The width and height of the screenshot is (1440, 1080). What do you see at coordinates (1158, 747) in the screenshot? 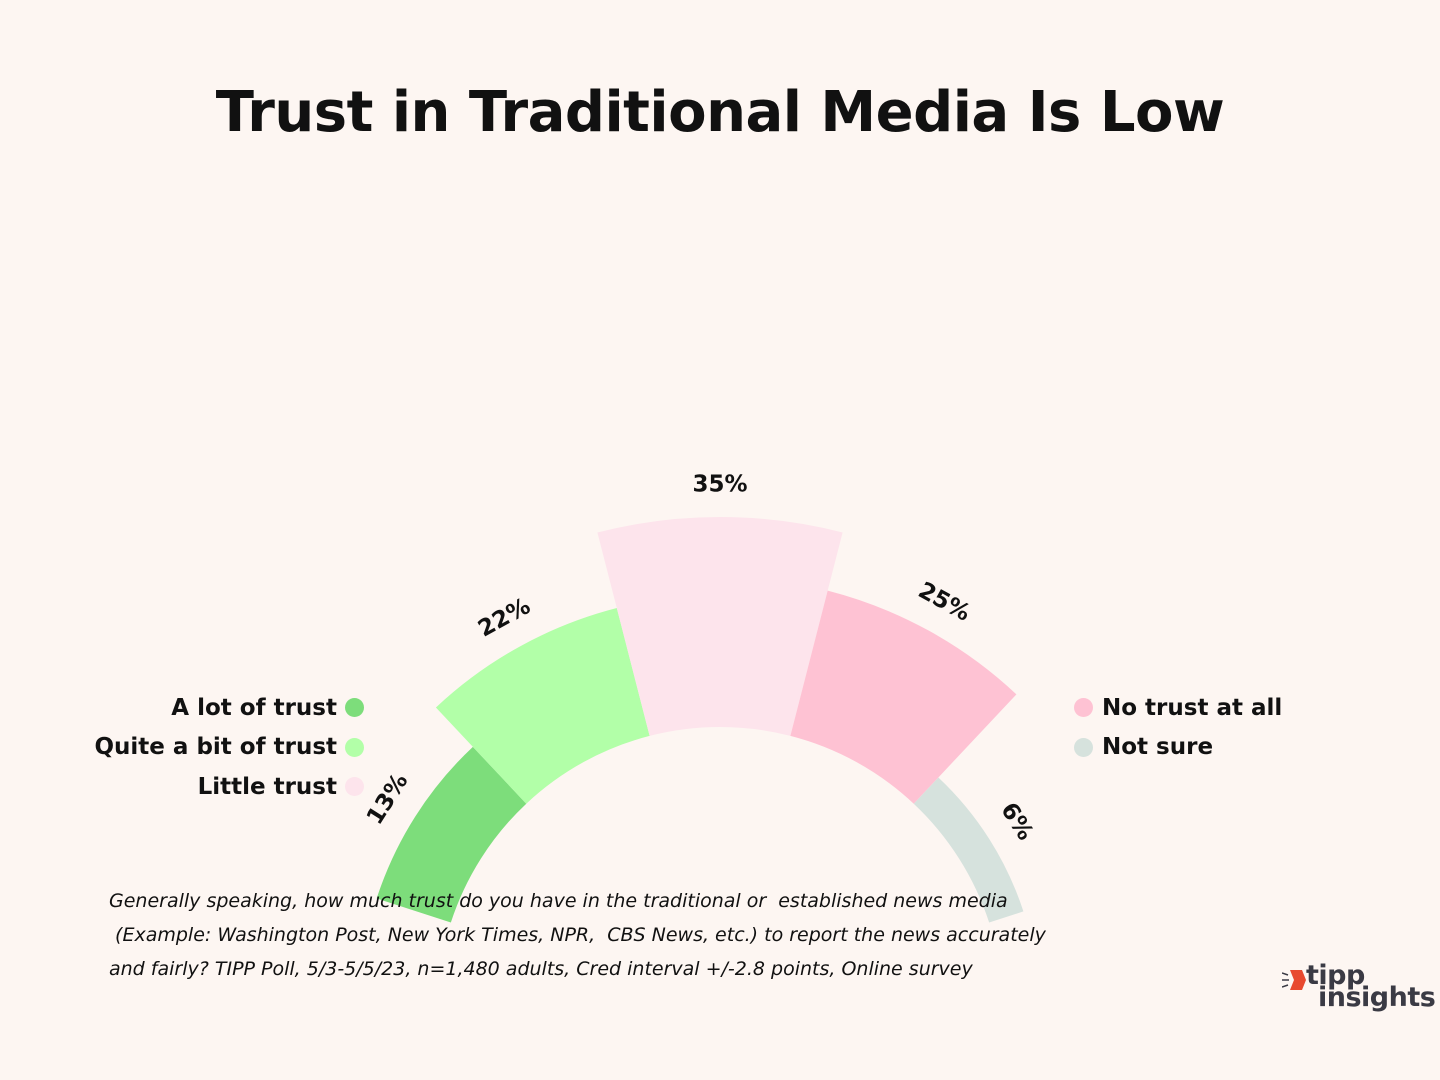
I see `legend-label: Not sure` at bounding box center [1158, 747].